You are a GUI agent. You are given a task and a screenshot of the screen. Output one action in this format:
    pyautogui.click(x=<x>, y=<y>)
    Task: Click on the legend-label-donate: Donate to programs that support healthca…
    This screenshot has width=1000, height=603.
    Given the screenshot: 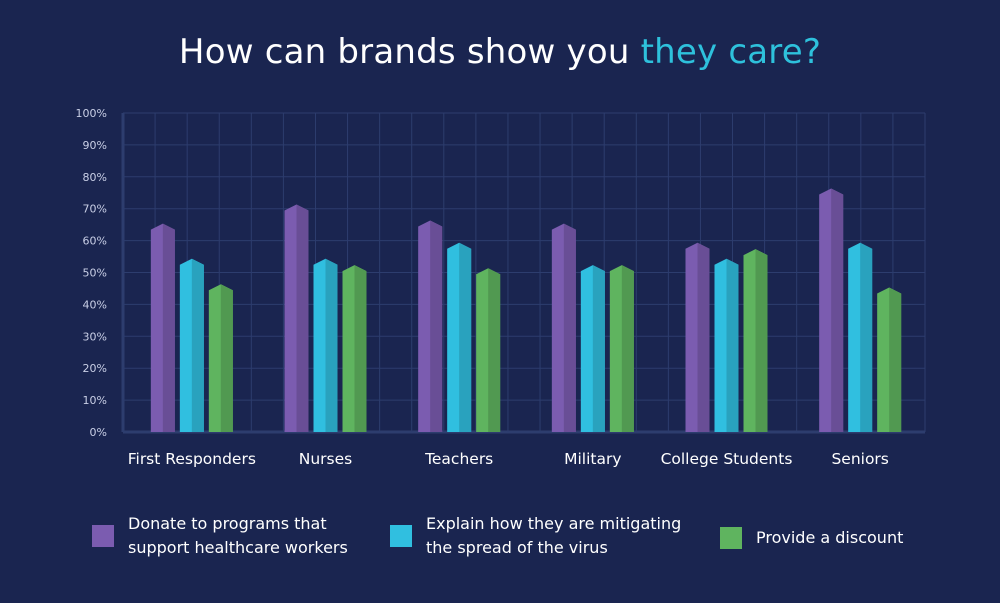 What is the action you would take?
    pyautogui.click(x=238, y=536)
    